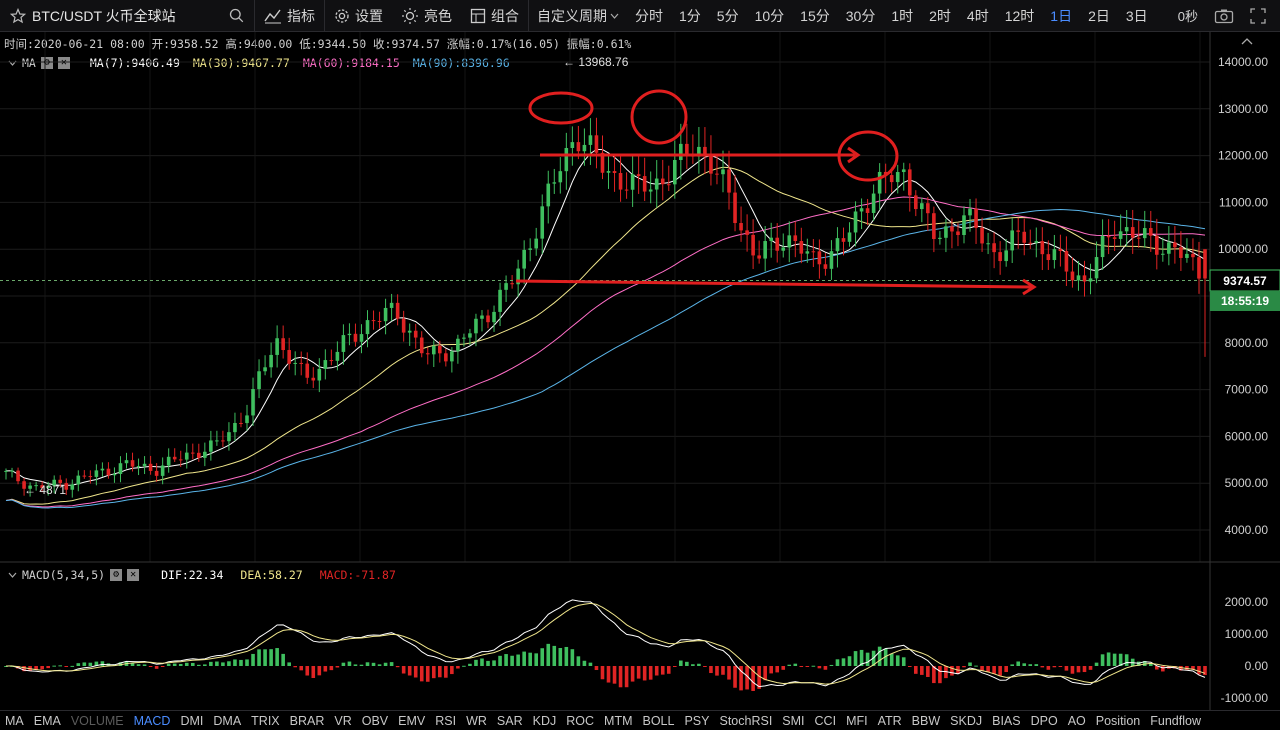 The image size is (1280, 730). Describe the element at coordinates (1136, 15) in the screenshot. I see `period-12: 3日` at that location.